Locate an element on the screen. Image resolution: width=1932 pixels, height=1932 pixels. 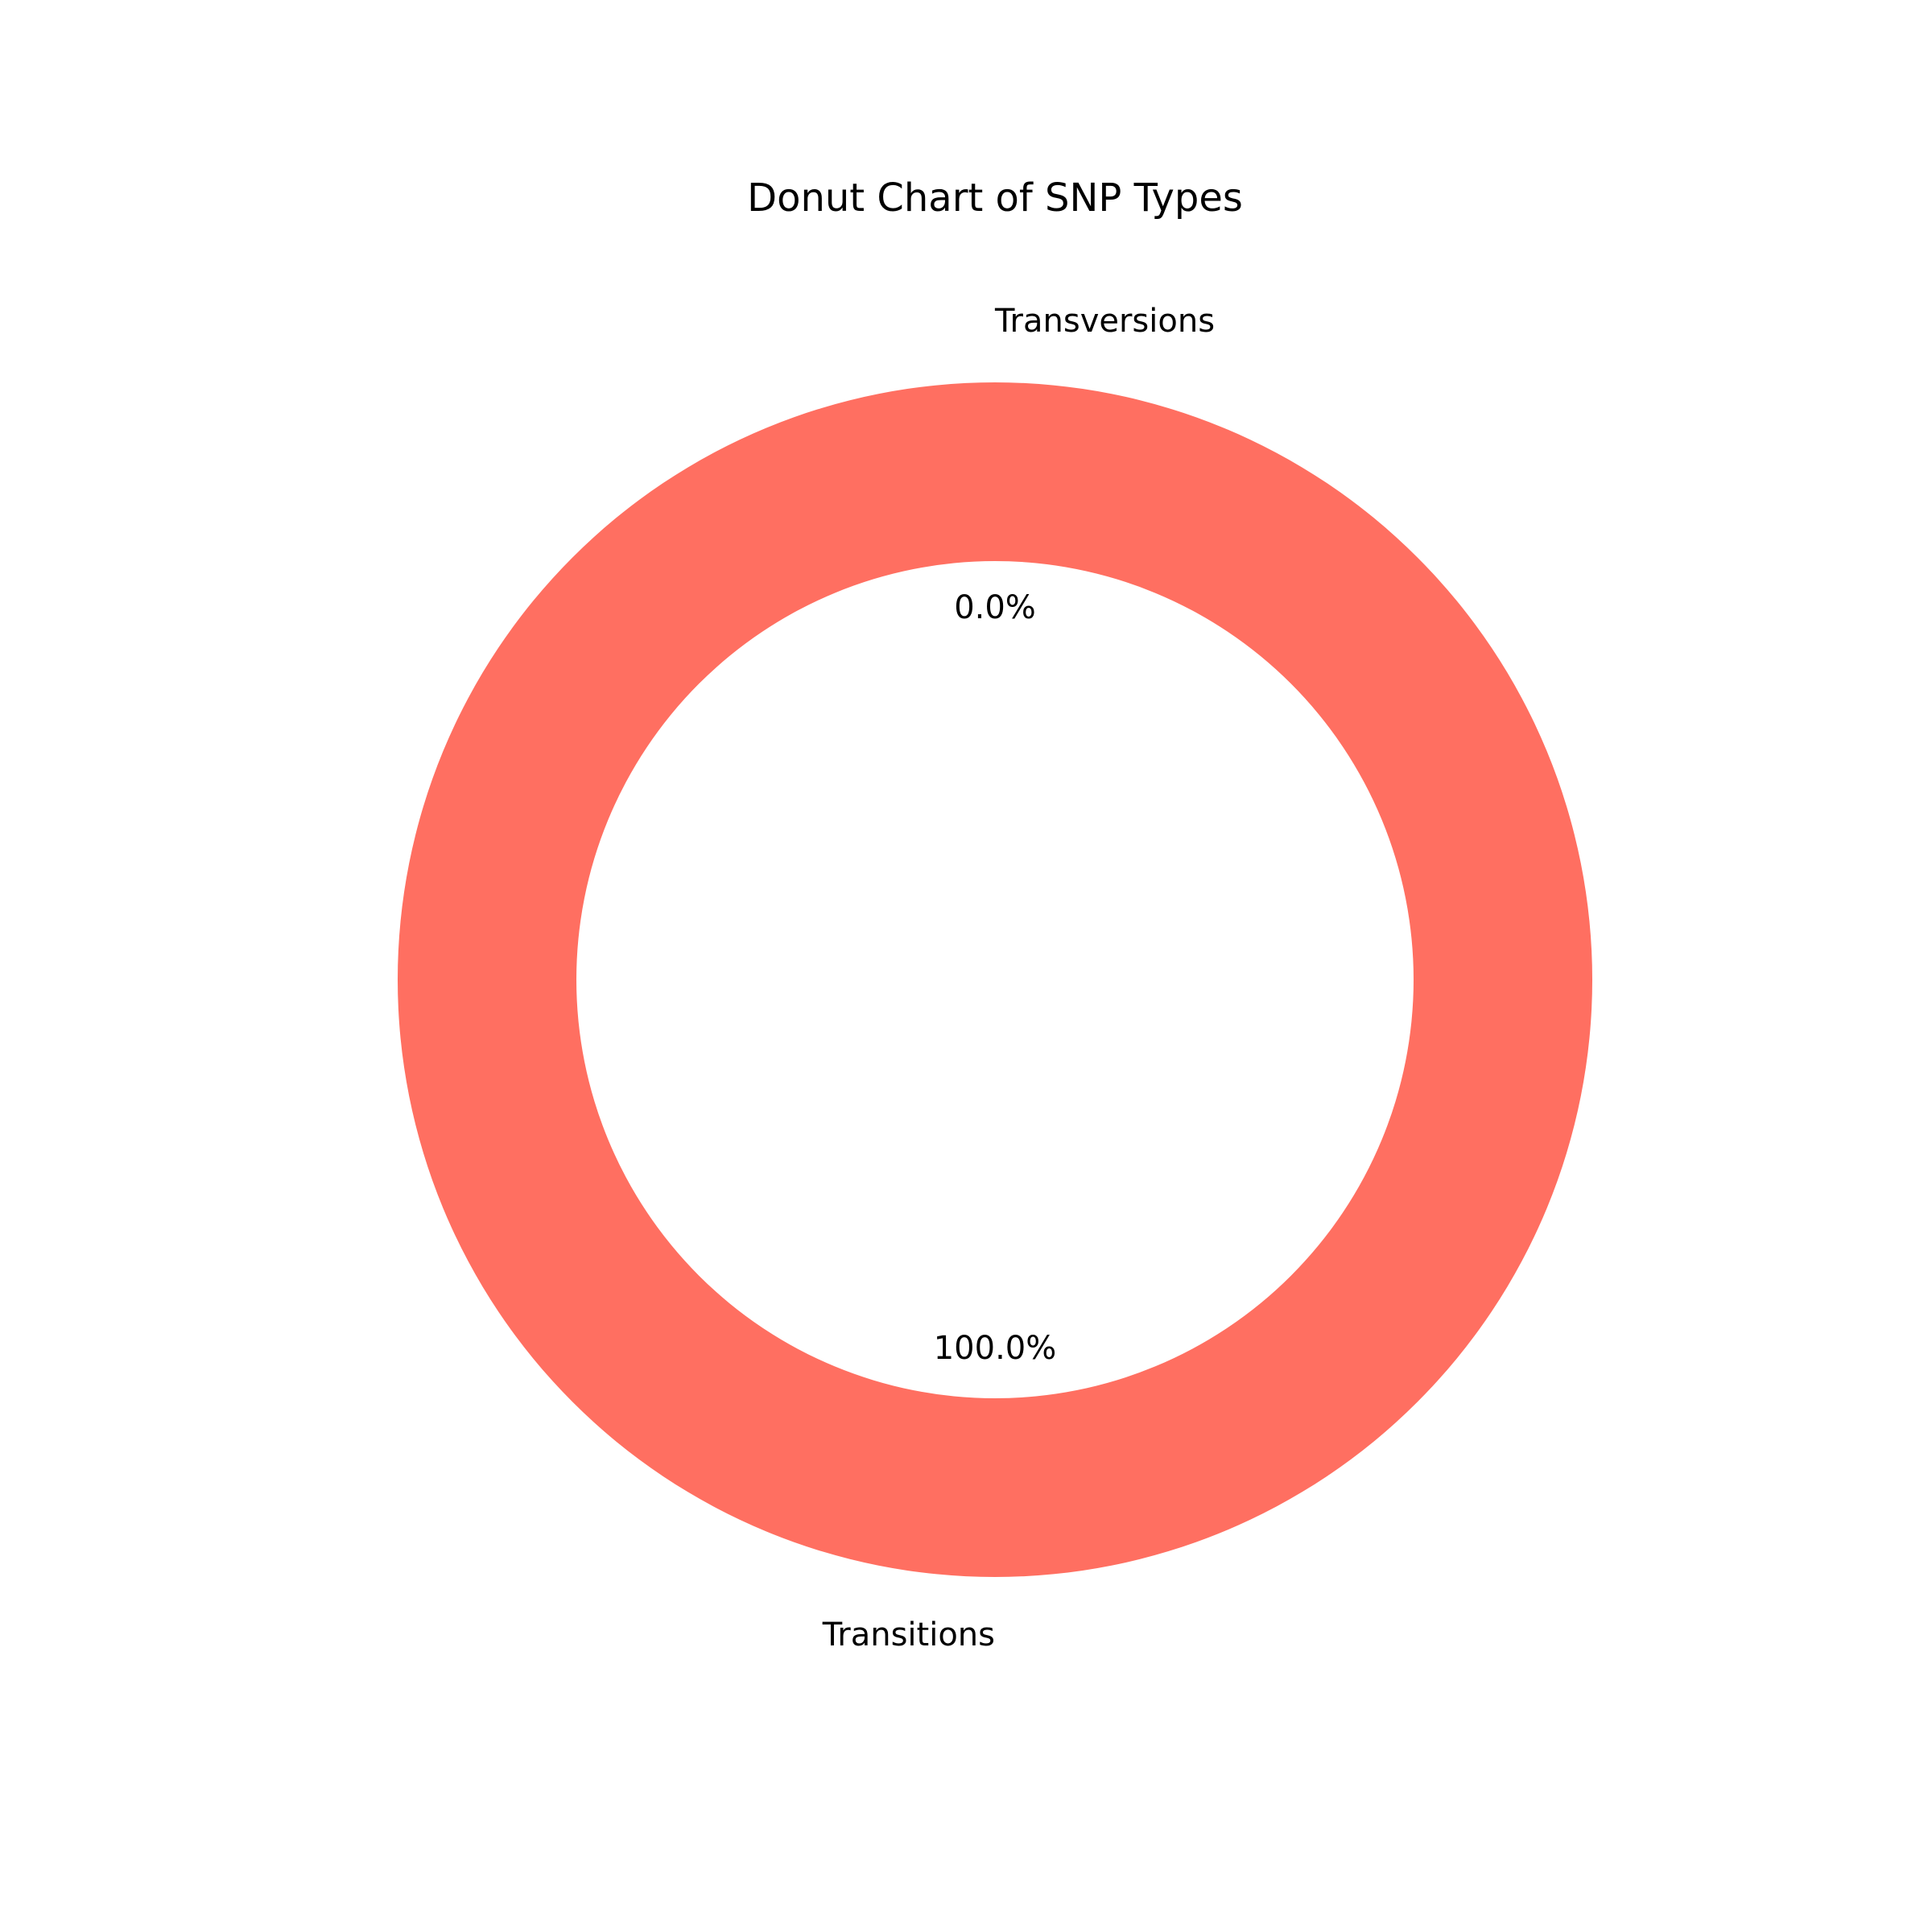
label-transitions: Transitions is located at coordinates (908, 1634).